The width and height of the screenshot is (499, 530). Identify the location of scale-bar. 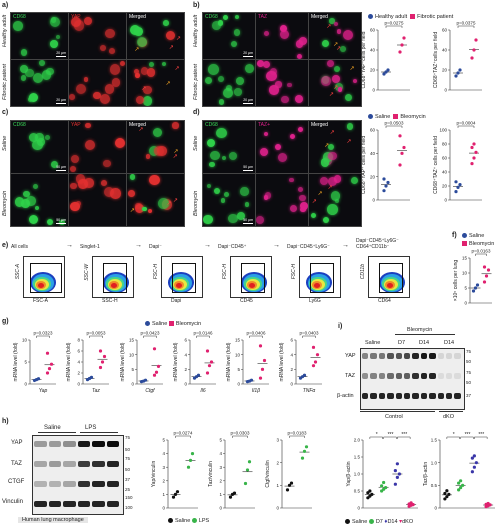
(248, 103).